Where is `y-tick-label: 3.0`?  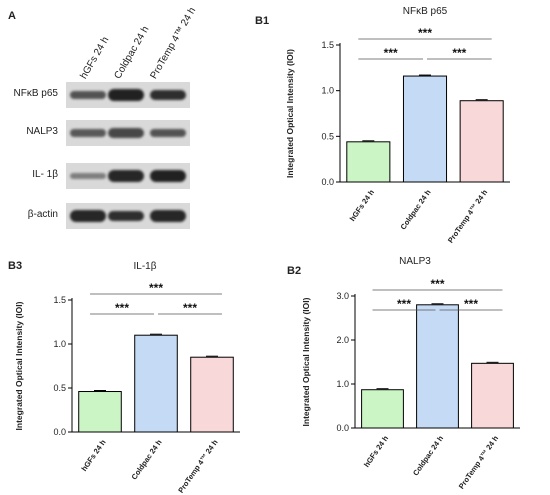 y-tick-label: 3.0 is located at coordinates (342, 296).